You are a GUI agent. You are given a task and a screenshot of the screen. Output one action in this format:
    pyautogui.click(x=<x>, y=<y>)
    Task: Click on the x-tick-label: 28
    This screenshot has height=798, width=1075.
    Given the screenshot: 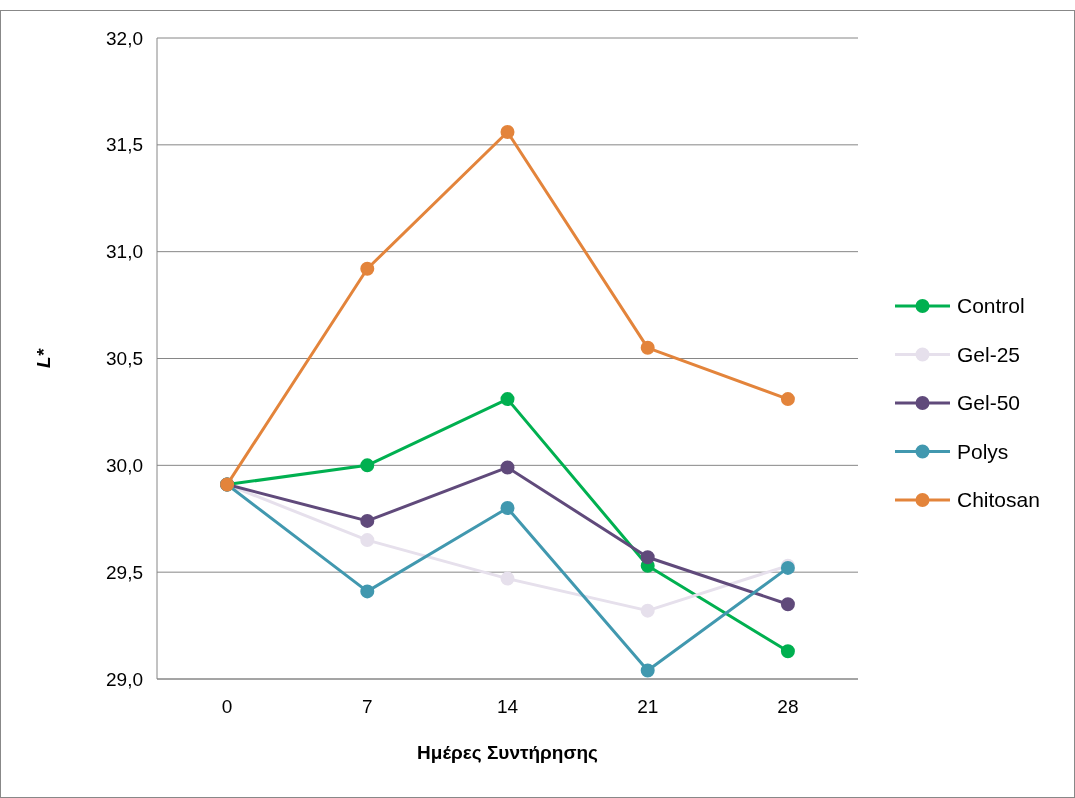 What is the action you would take?
    pyautogui.click(x=788, y=706)
    